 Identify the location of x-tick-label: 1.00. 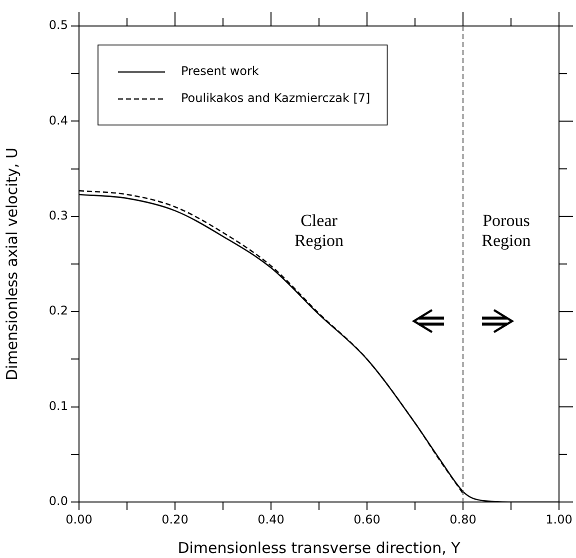
(559, 519).